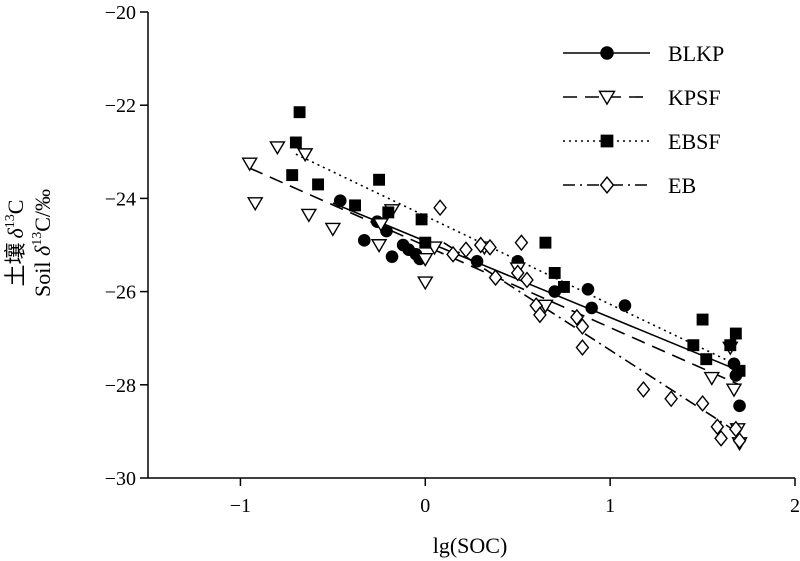 This screenshot has height=561, width=800. What do you see at coordinates (643, 53) in the screenshot?
I see `legend-item-blkp: BLKP` at bounding box center [643, 53].